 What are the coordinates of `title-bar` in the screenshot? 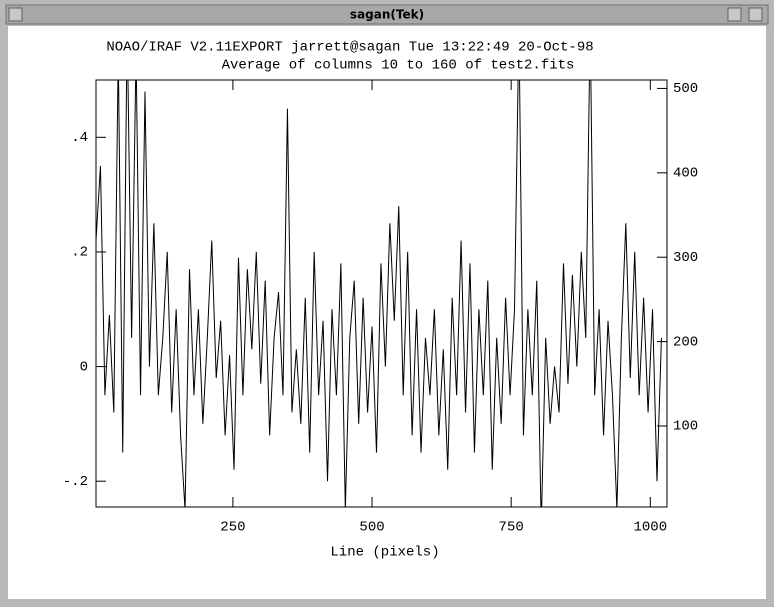 It's located at (387, 14).